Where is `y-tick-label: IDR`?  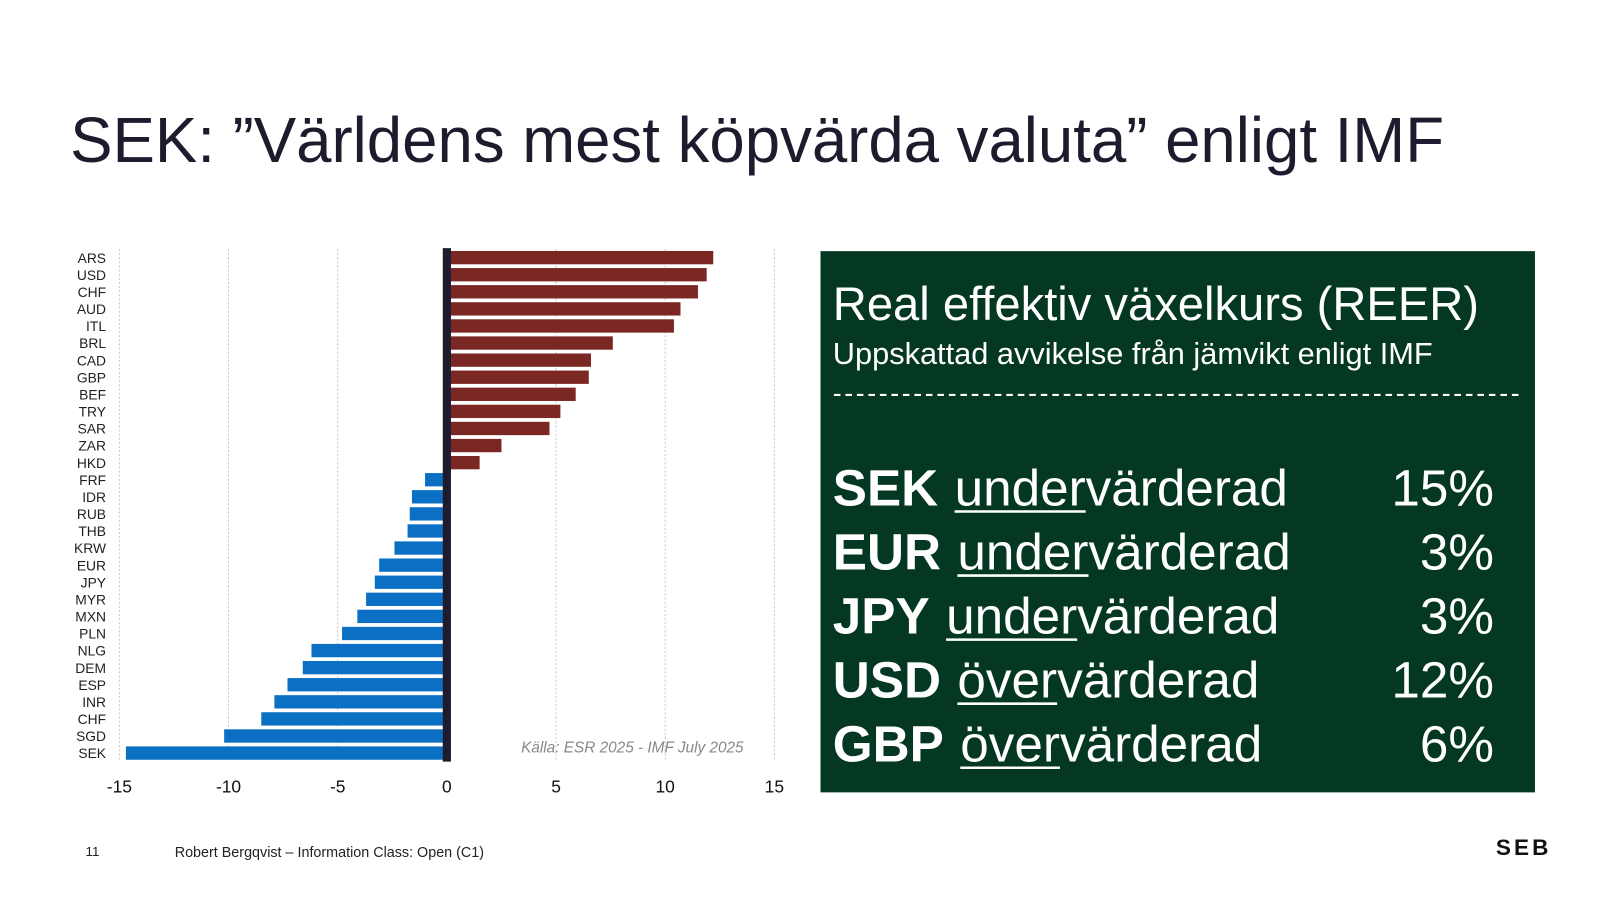
y-tick-label: IDR is located at coordinates (94, 497).